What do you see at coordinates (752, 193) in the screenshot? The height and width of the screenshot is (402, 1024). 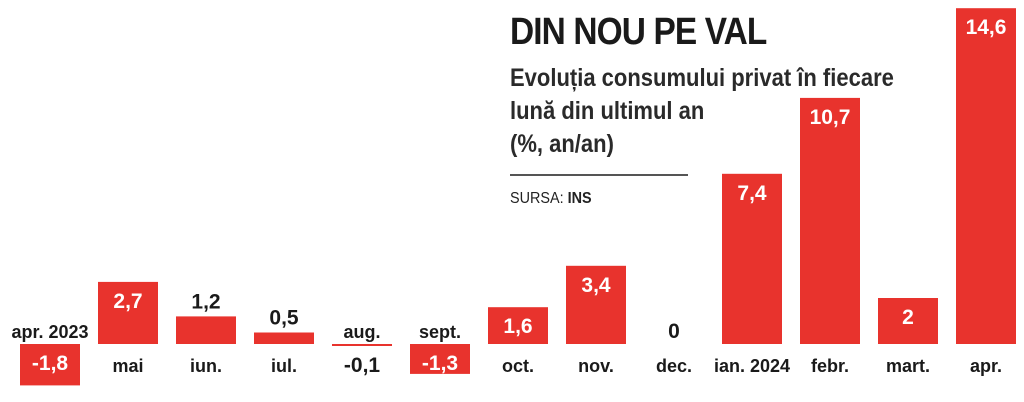 I see `data-label: 7,4` at bounding box center [752, 193].